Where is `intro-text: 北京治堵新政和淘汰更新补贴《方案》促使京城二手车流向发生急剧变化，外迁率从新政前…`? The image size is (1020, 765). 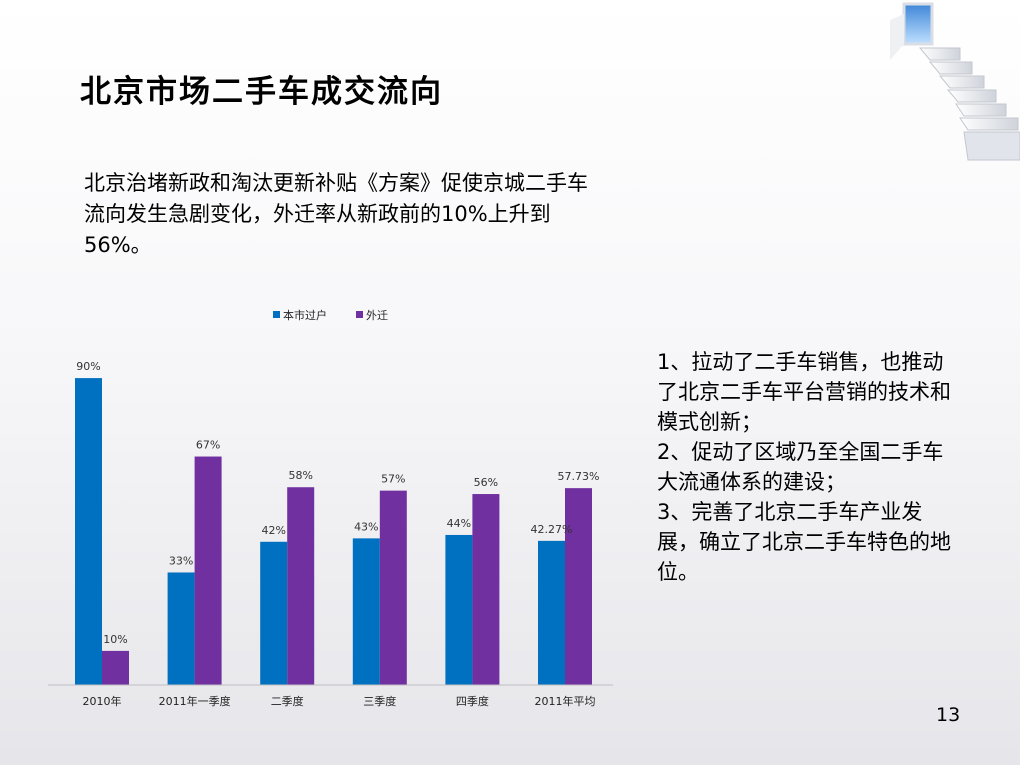
intro-text: 北京治堵新政和淘汰更新补贴《方案》促使京城二手车流向发生急剧变化，外迁率从新政前… is located at coordinates (336, 214).